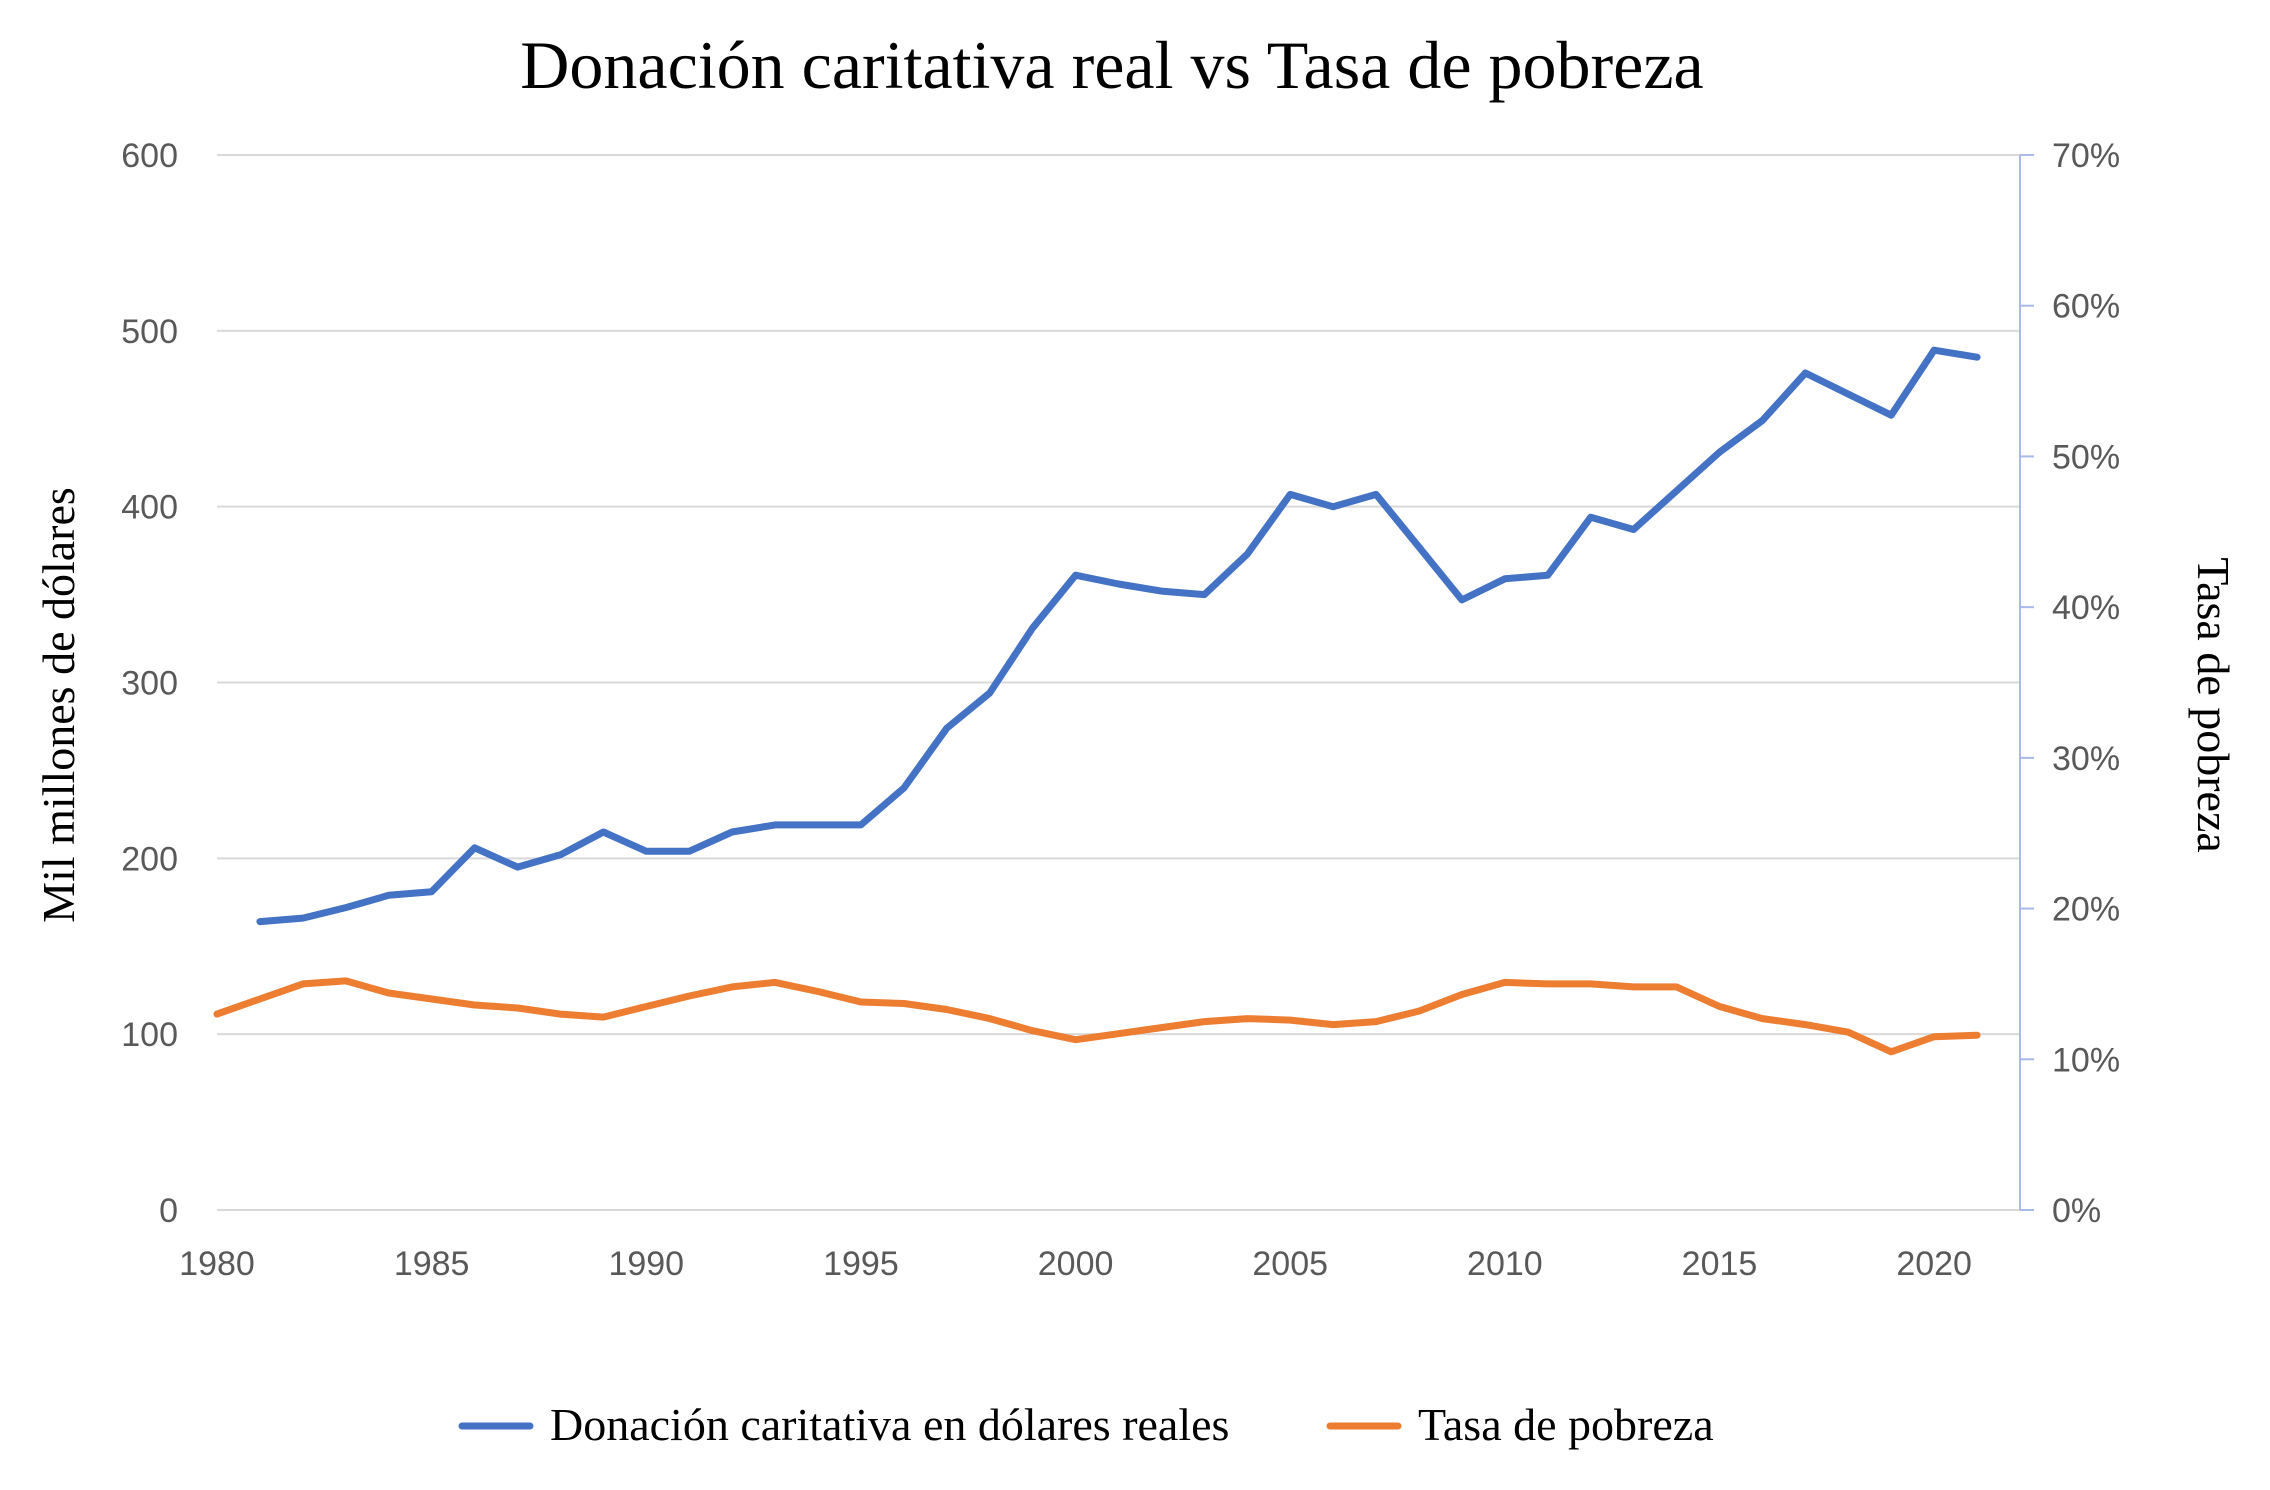  What do you see at coordinates (1290, 1264) in the screenshot?
I see `x-tick-label: 2005` at bounding box center [1290, 1264].